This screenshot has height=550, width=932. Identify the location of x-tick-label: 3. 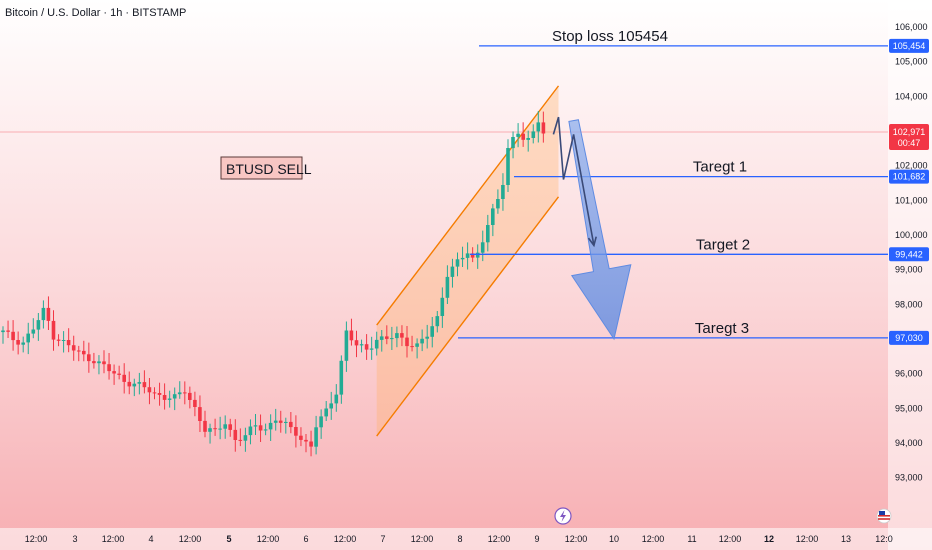
(74, 539).